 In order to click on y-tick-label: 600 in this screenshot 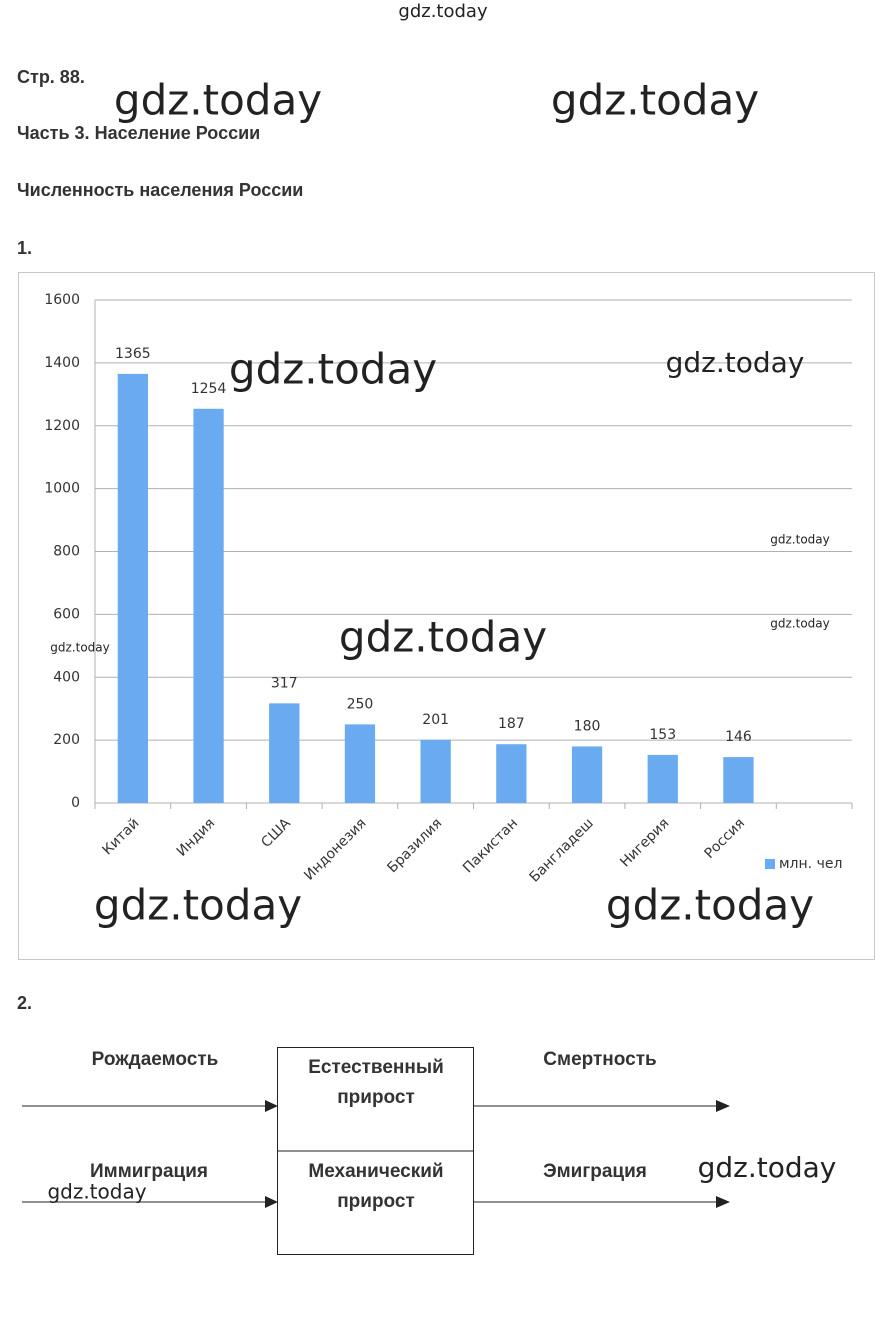, I will do `click(66, 614)`.